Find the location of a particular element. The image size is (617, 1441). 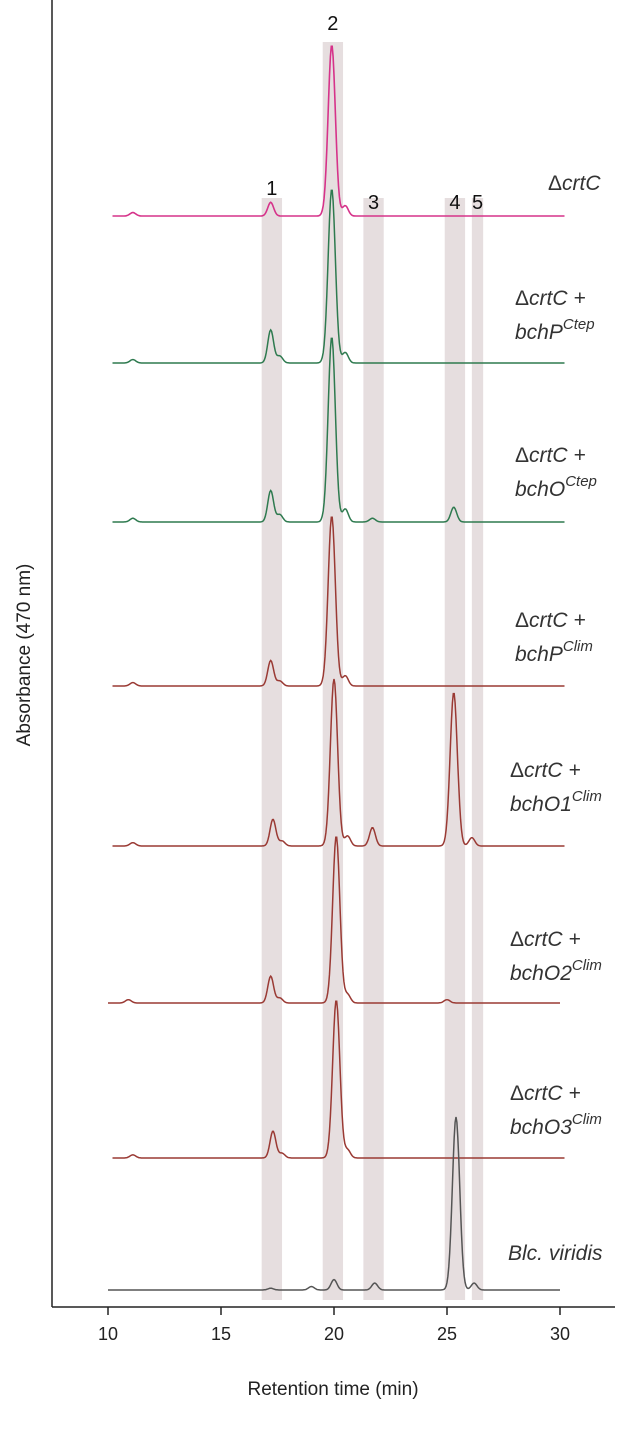

strain-label-3: ΔcrtC + bchPClim is located at coordinates (554, 637).